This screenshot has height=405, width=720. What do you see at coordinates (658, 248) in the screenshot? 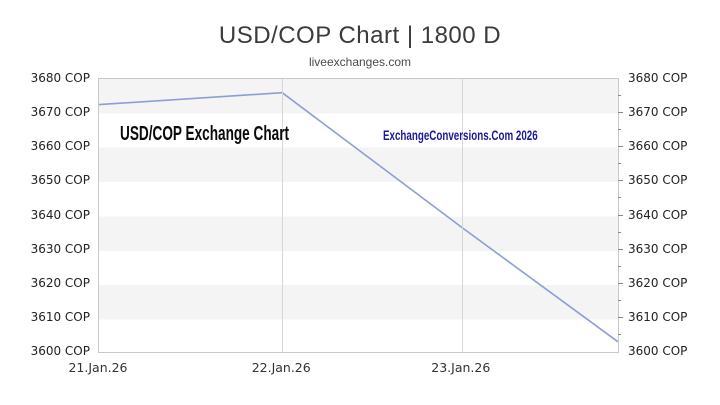
I see `y-axis-label-right: 3630 COP` at bounding box center [658, 248].